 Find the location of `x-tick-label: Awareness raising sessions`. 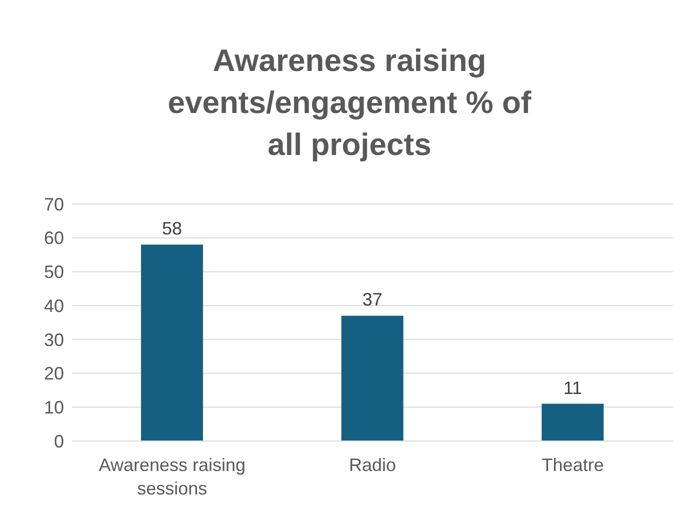

x-tick-label: Awareness raising sessions is located at coordinates (172, 477).